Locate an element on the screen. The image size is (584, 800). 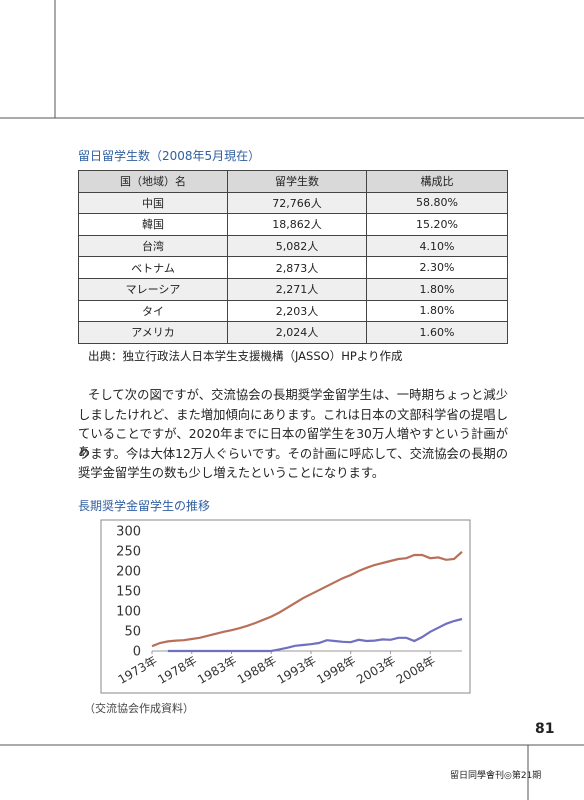
table-cell: アメリカ is located at coordinates (153, 332).